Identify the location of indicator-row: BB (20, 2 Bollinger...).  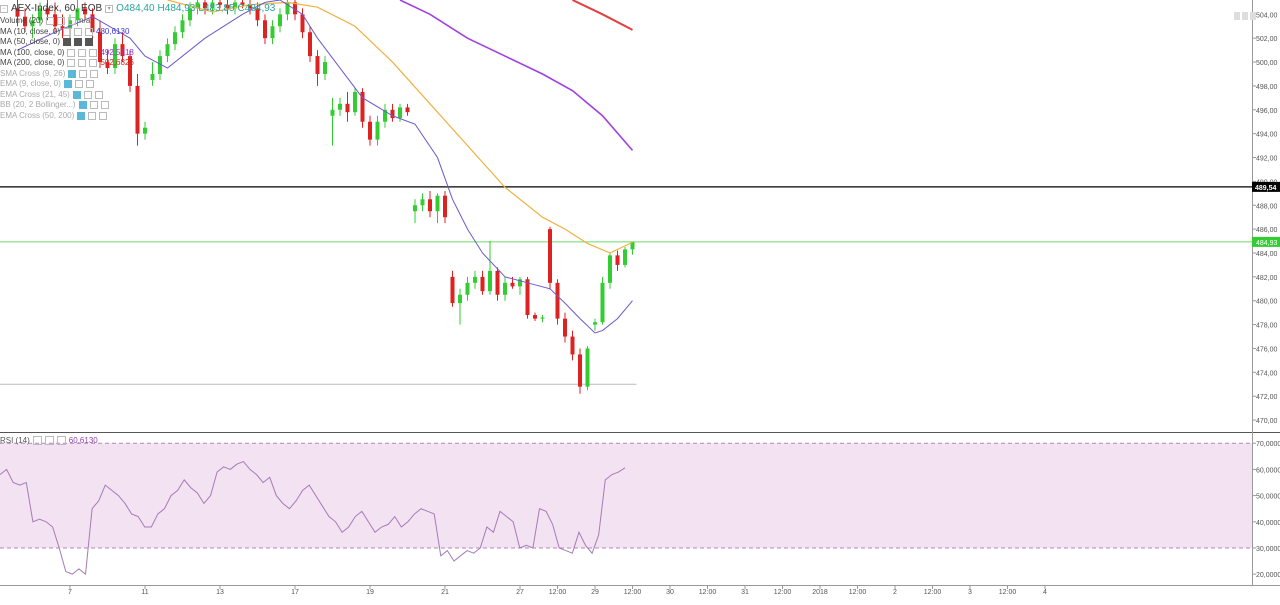
(137, 105).